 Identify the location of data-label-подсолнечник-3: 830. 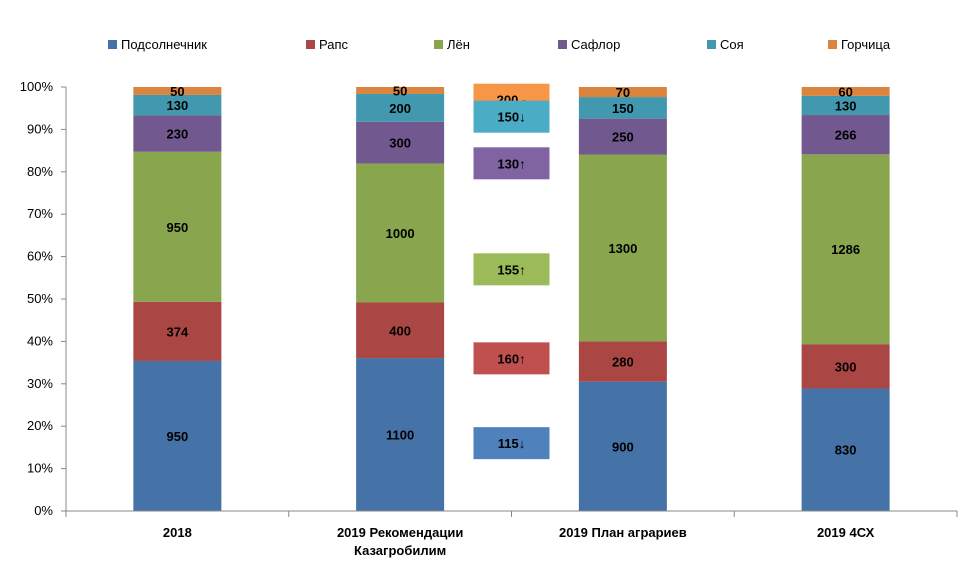
(846, 450).